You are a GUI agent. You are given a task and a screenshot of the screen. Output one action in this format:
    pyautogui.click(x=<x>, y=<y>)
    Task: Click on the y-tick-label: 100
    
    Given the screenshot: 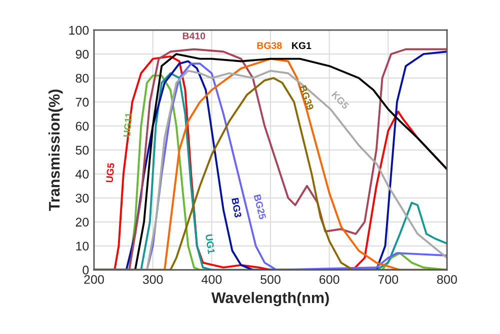 What is the action you would take?
    pyautogui.click(x=79, y=30)
    